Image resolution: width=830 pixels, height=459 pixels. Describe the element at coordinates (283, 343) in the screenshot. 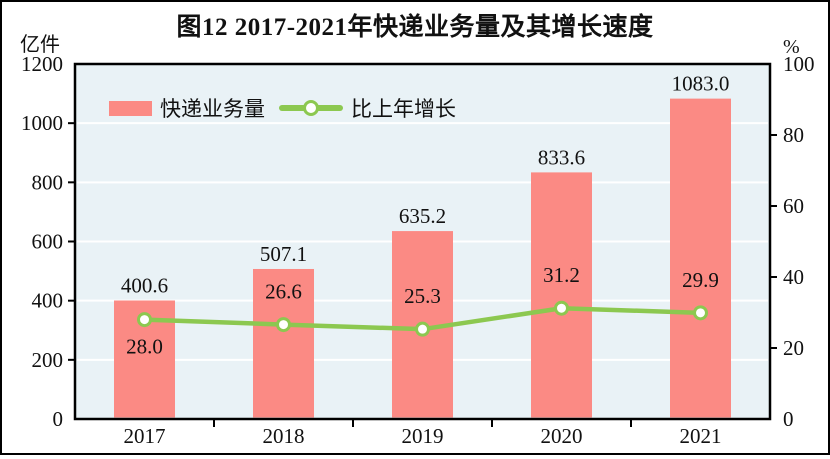

I see `bar-2018` at that location.